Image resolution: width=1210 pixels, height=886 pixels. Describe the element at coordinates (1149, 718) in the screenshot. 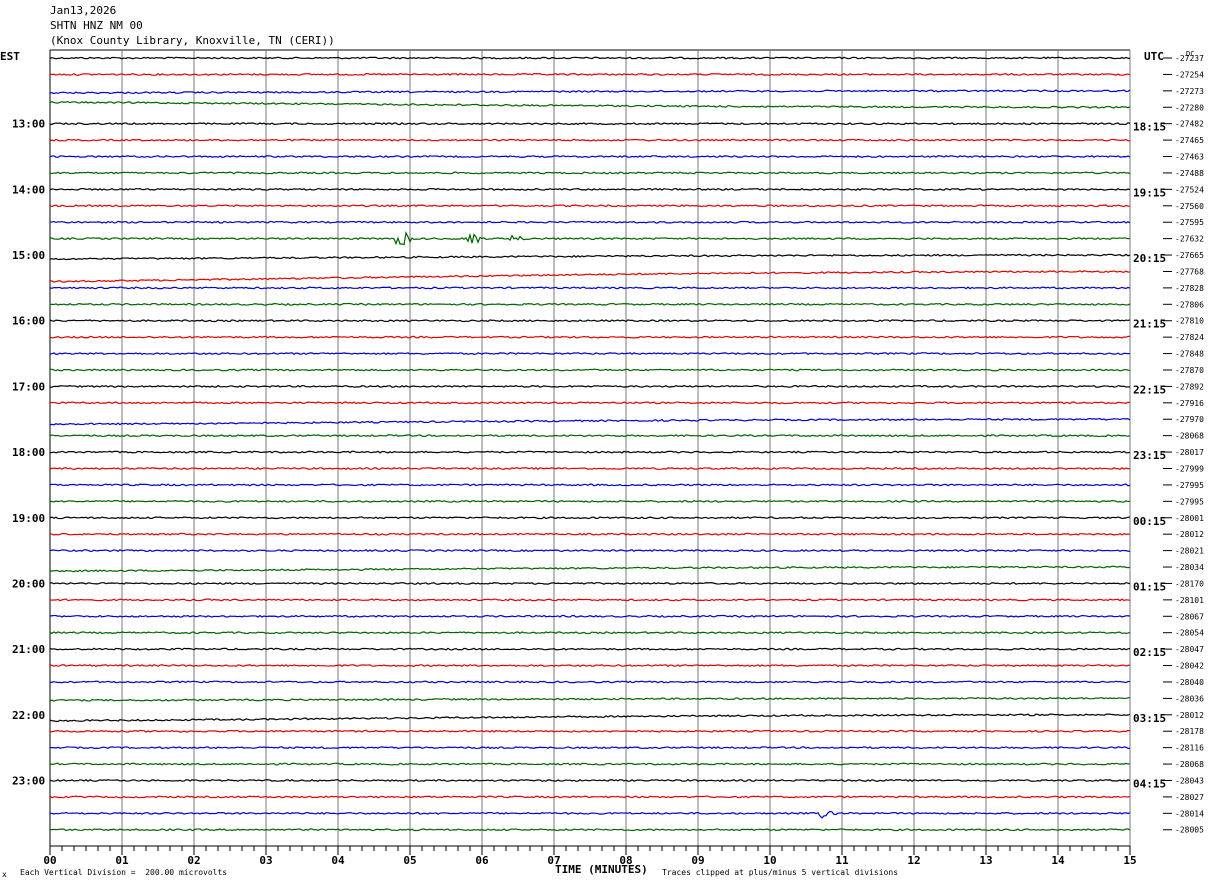

I see `right-time-label-0315: 03:15` at that location.